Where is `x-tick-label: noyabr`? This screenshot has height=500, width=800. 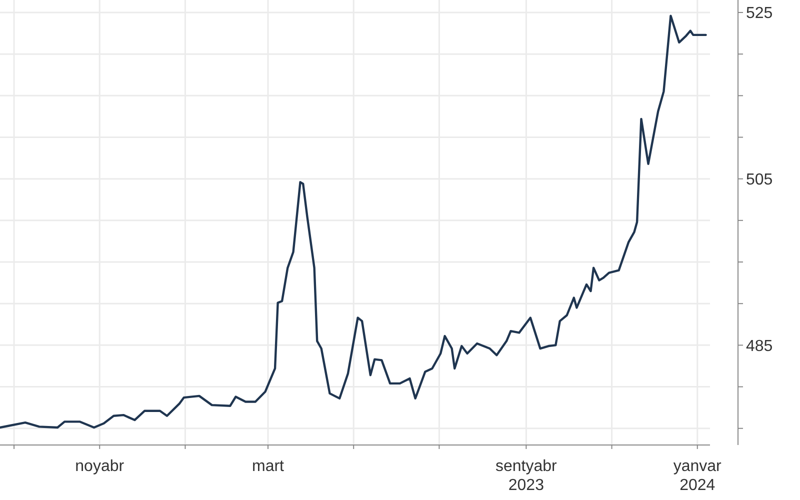 x-tick-label: noyabr is located at coordinates (100, 466).